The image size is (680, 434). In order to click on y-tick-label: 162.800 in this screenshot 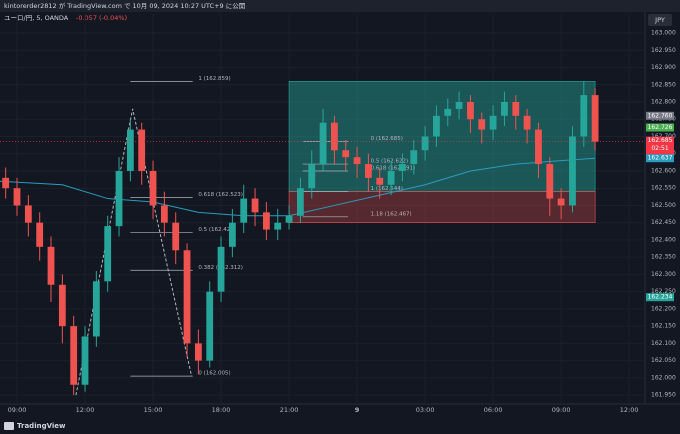, I will do `click(663, 102)`.